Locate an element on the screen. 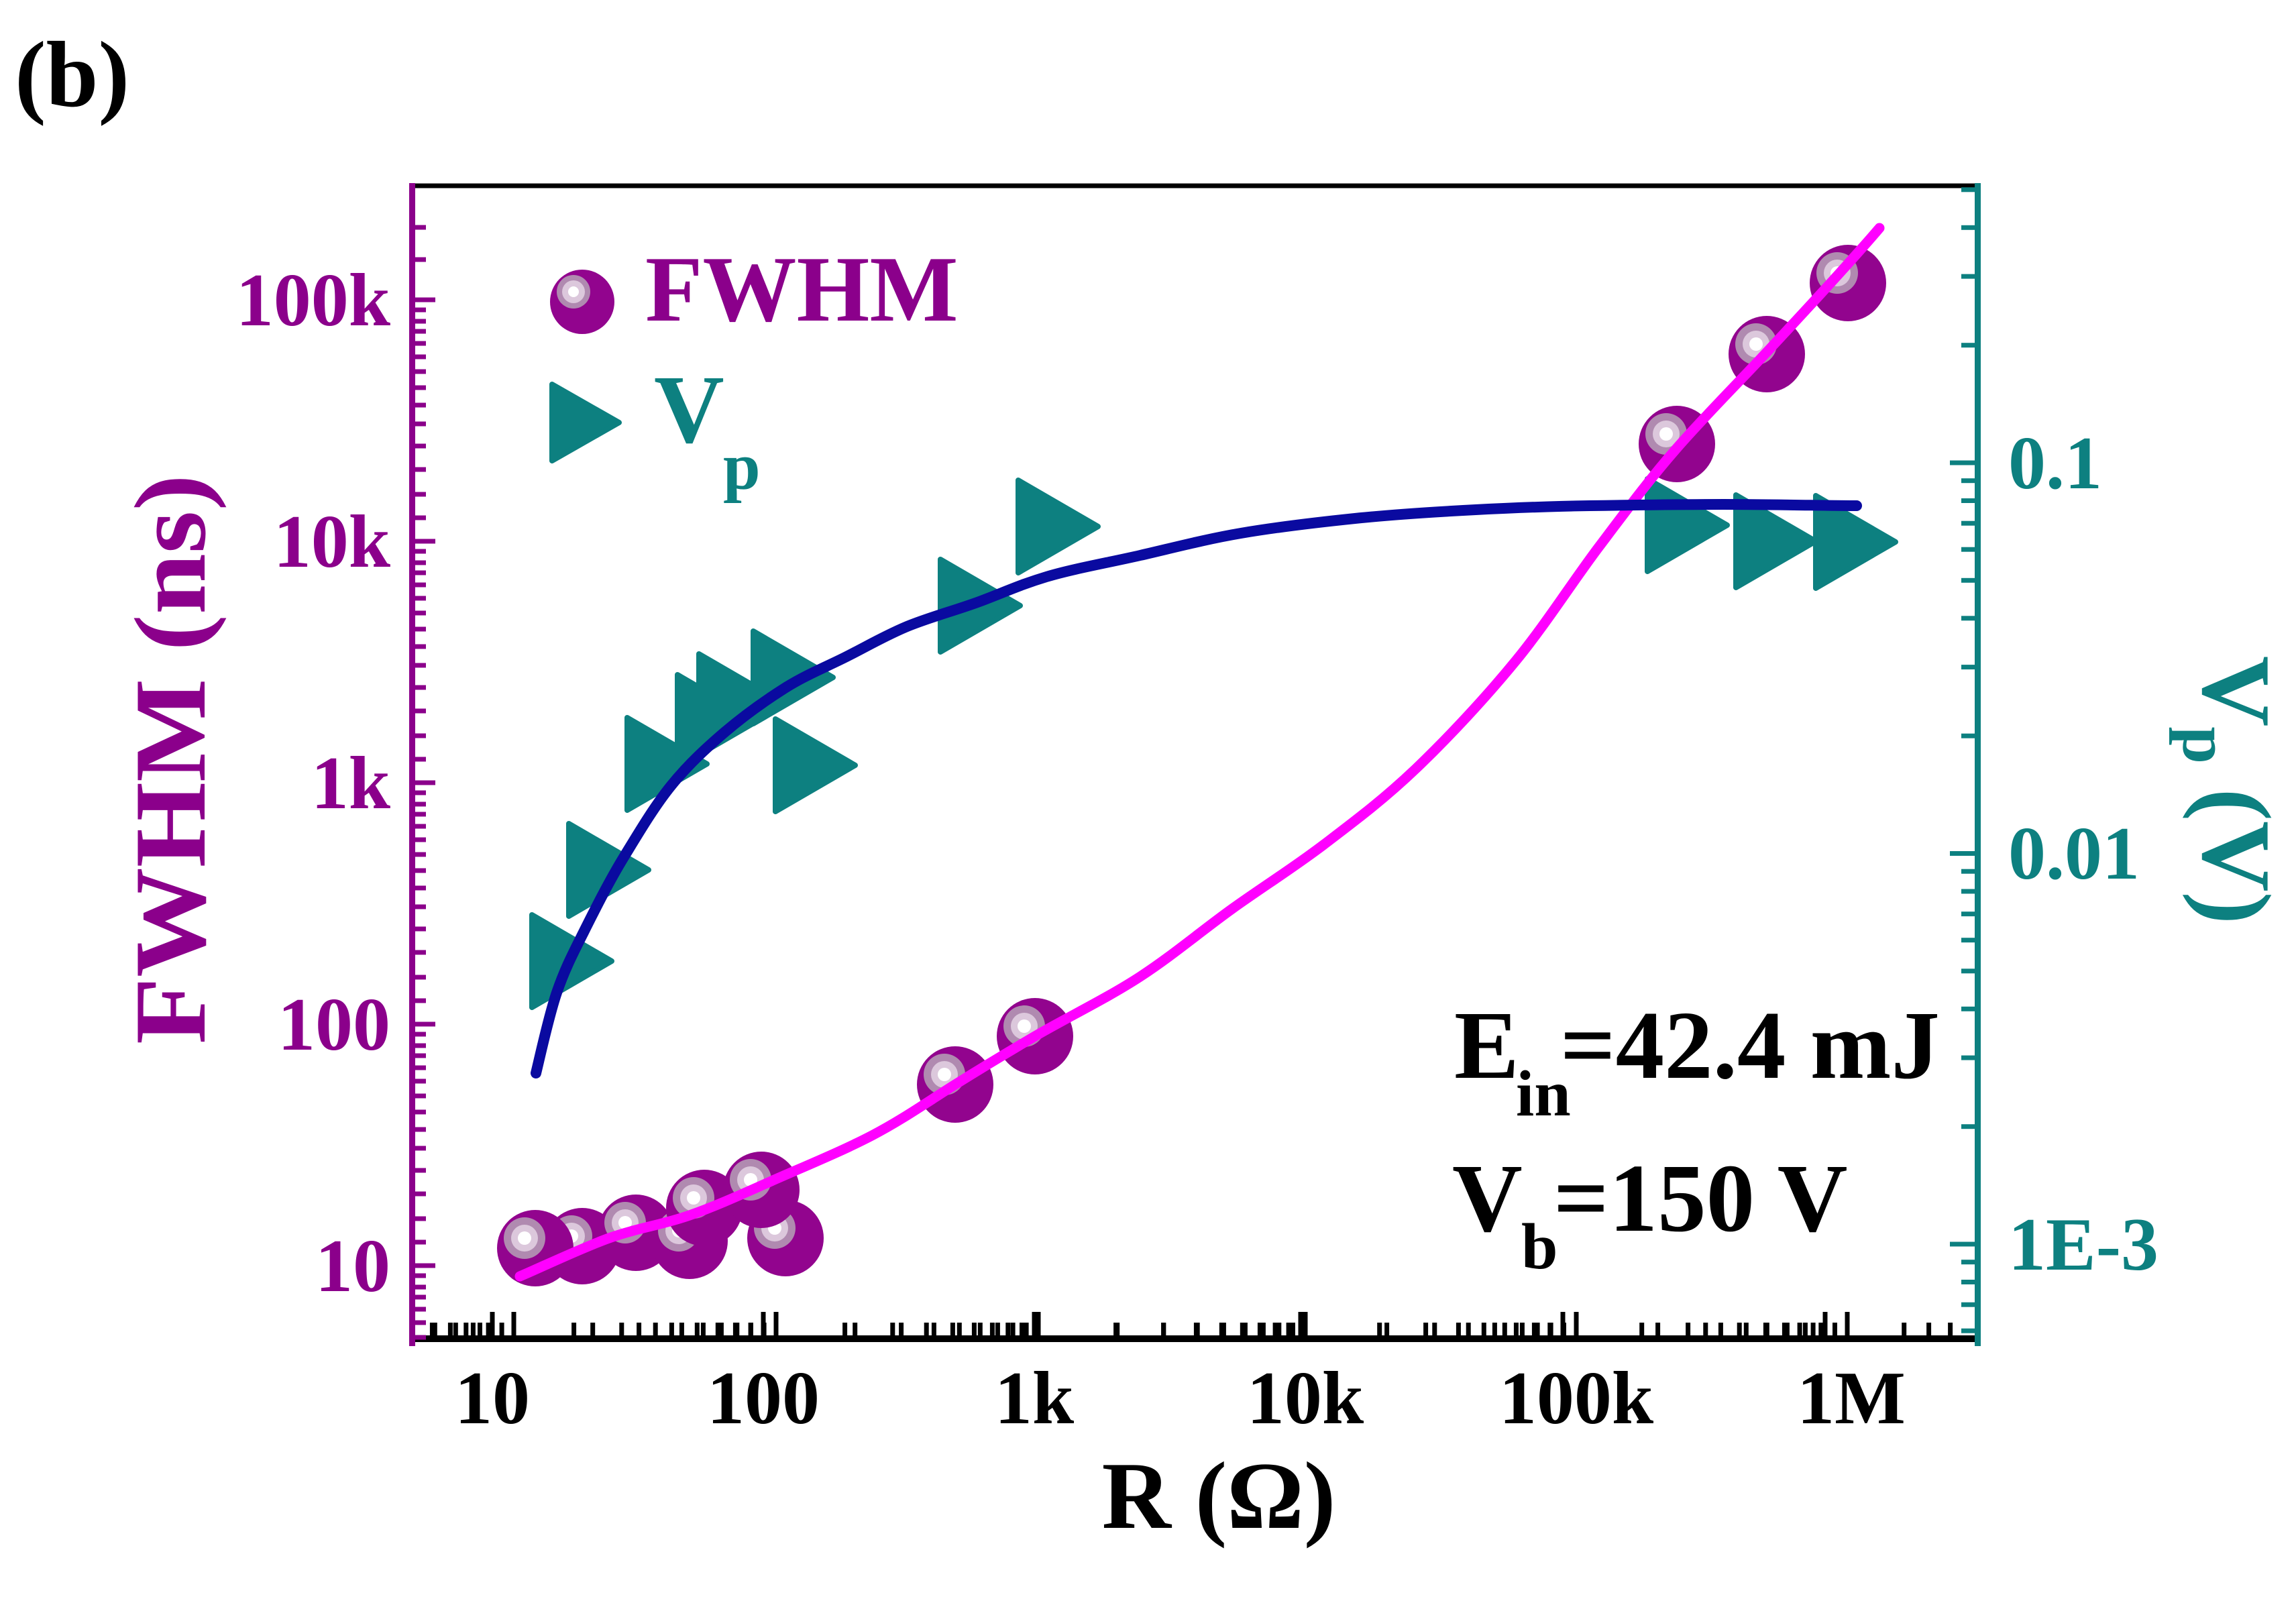 The height and width of the screenshot is (1607, 2296). svg-text: =42.4 mJ is located at coordinates (1750, 1045).